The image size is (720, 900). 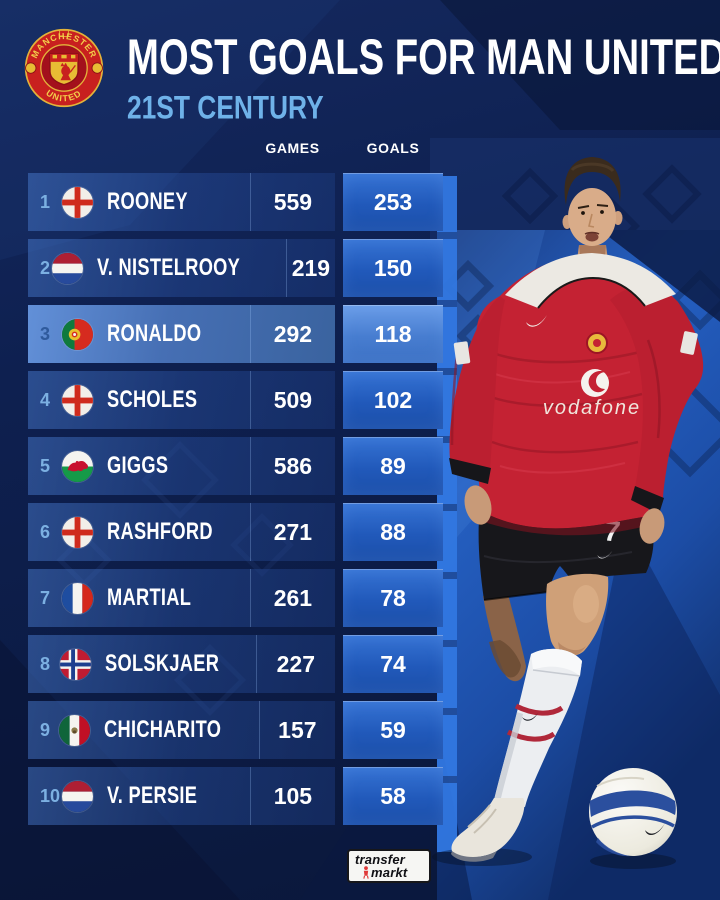 What do you see at coordinates (393, 532) in the screenshot?
I see `goals-value: 88` at bounding box center [393, 532].